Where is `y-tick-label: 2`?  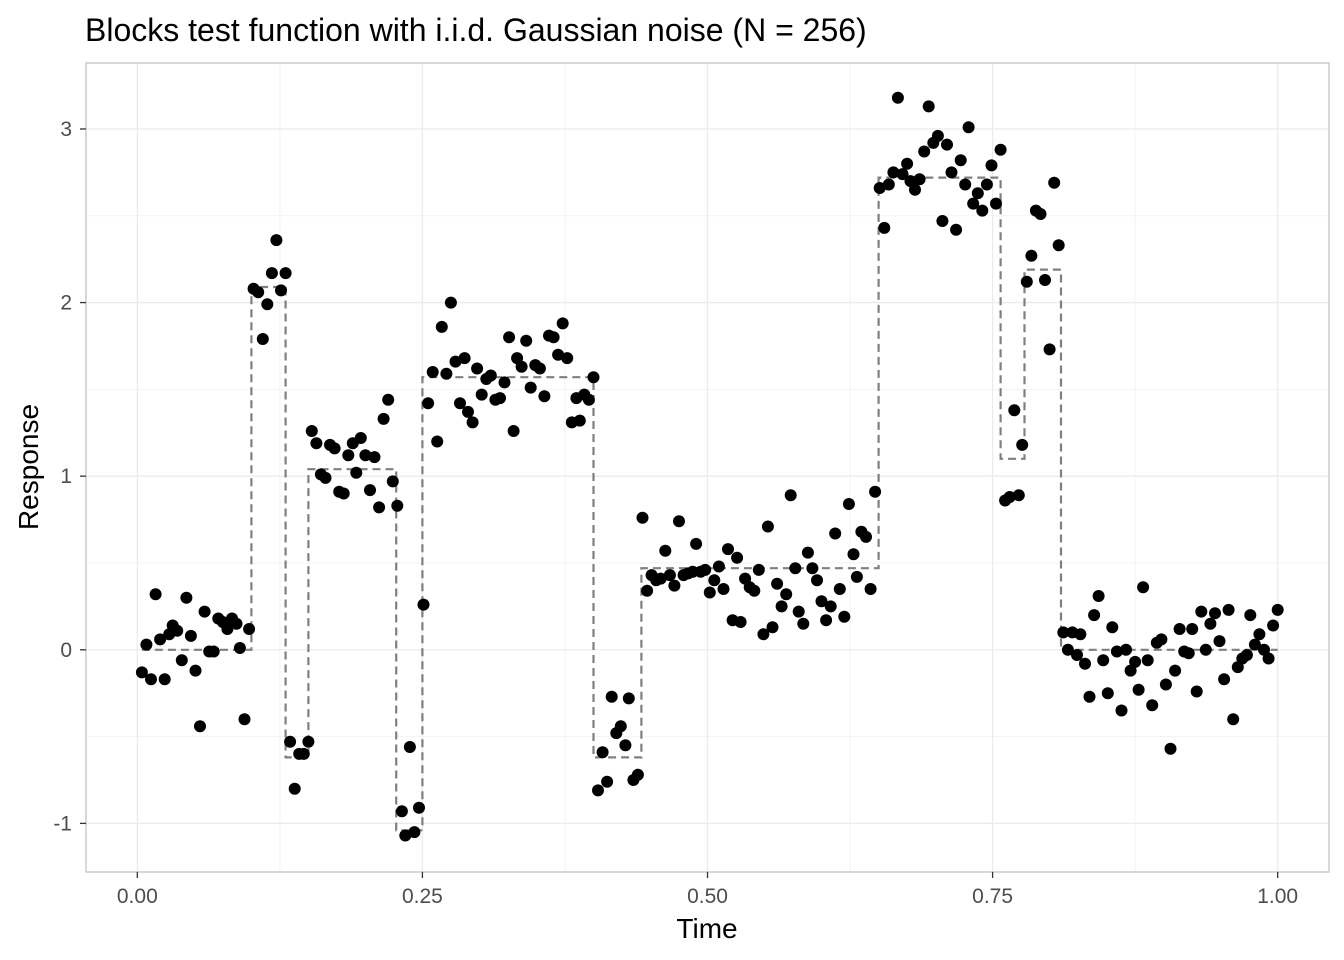 y-tick-label: 2 is located at coordinates (66, 303).